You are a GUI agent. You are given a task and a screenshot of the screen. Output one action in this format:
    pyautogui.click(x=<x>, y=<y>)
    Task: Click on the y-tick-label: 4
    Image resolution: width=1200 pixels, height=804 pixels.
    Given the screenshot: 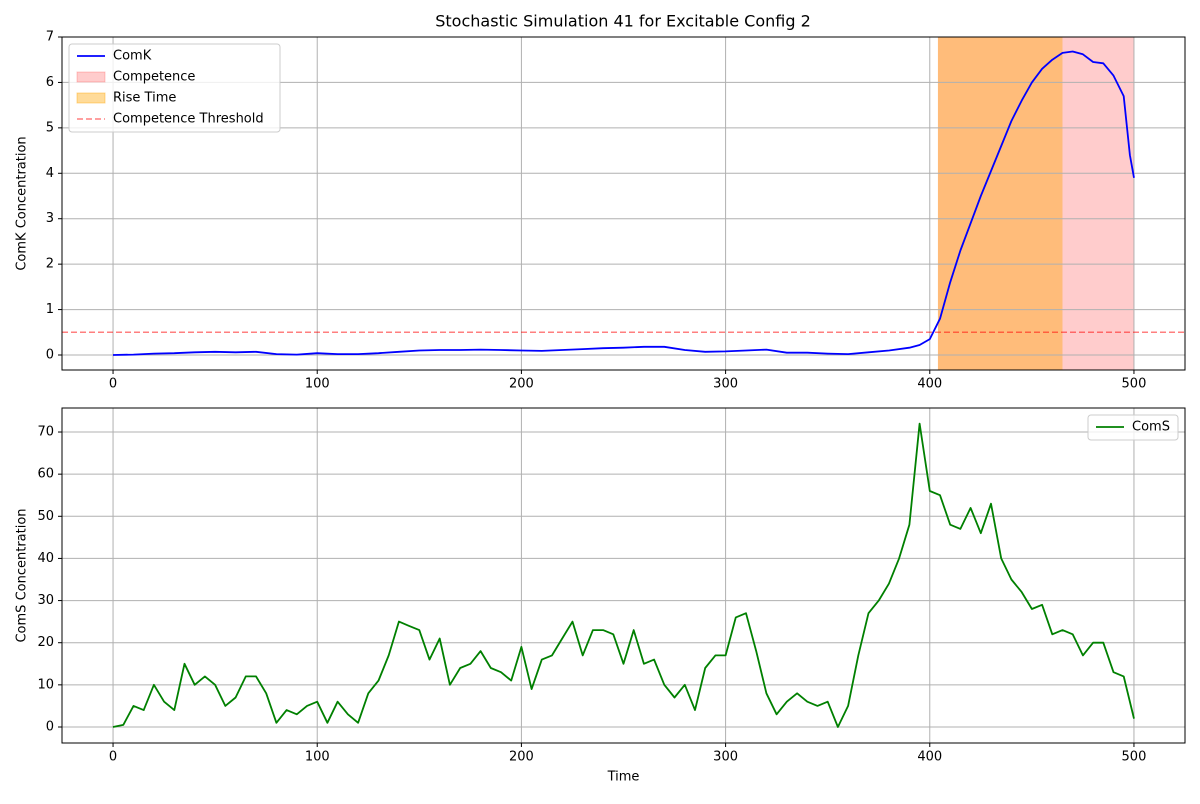 What is the action you would take?
    pyautogui.click(x=50, y=173)
    